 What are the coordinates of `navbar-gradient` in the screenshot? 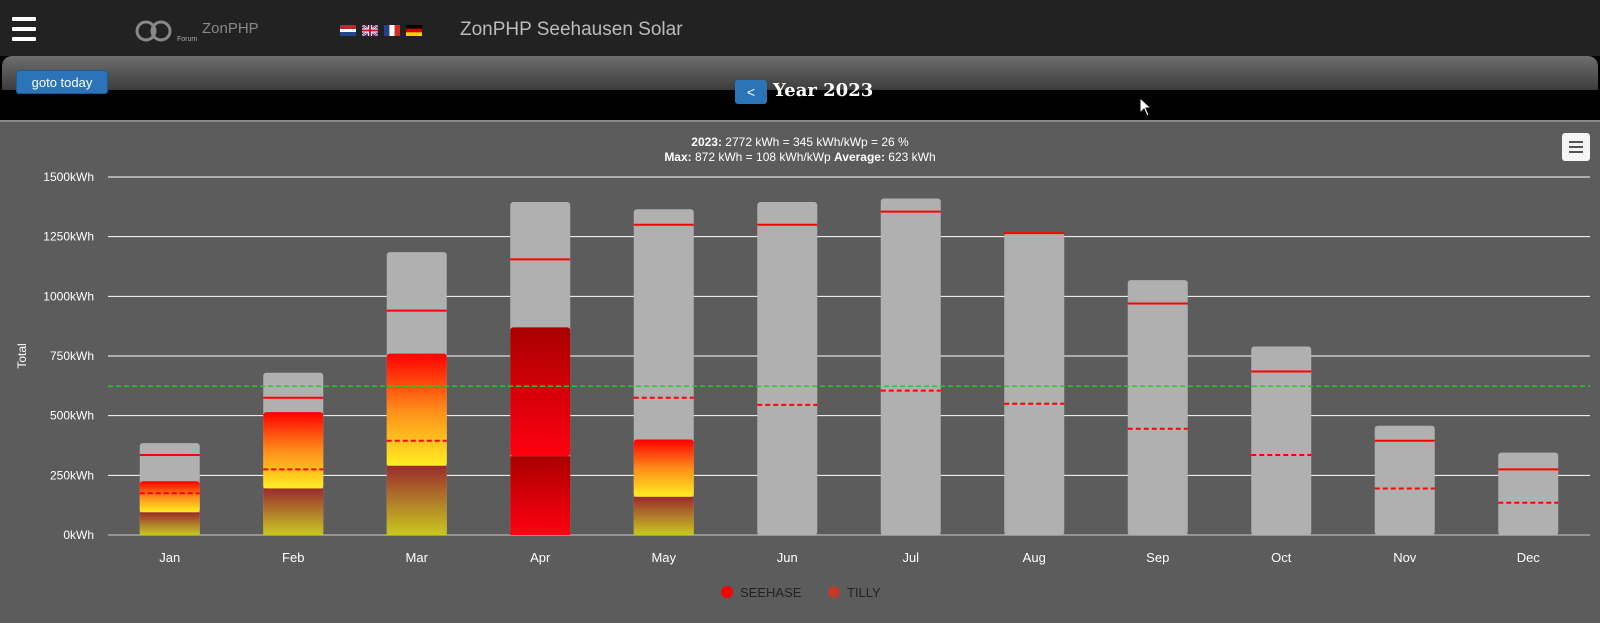 It's located at (800, 73).